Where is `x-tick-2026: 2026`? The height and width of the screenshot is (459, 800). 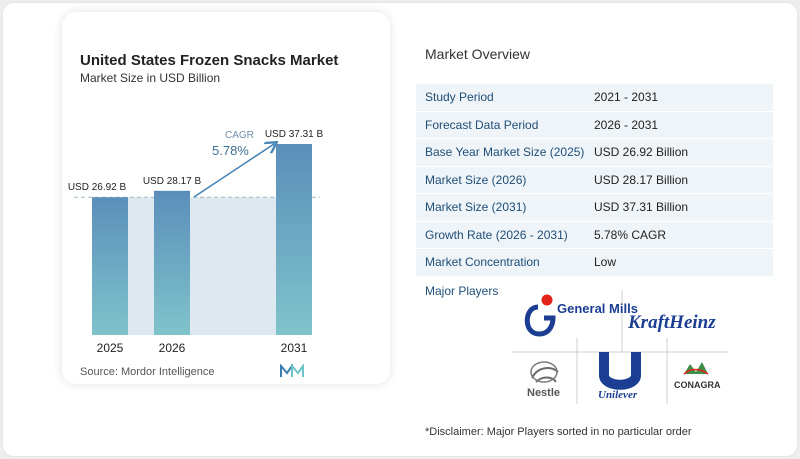 x-tick-2026: 2026 is located at coordinates (172, 348).